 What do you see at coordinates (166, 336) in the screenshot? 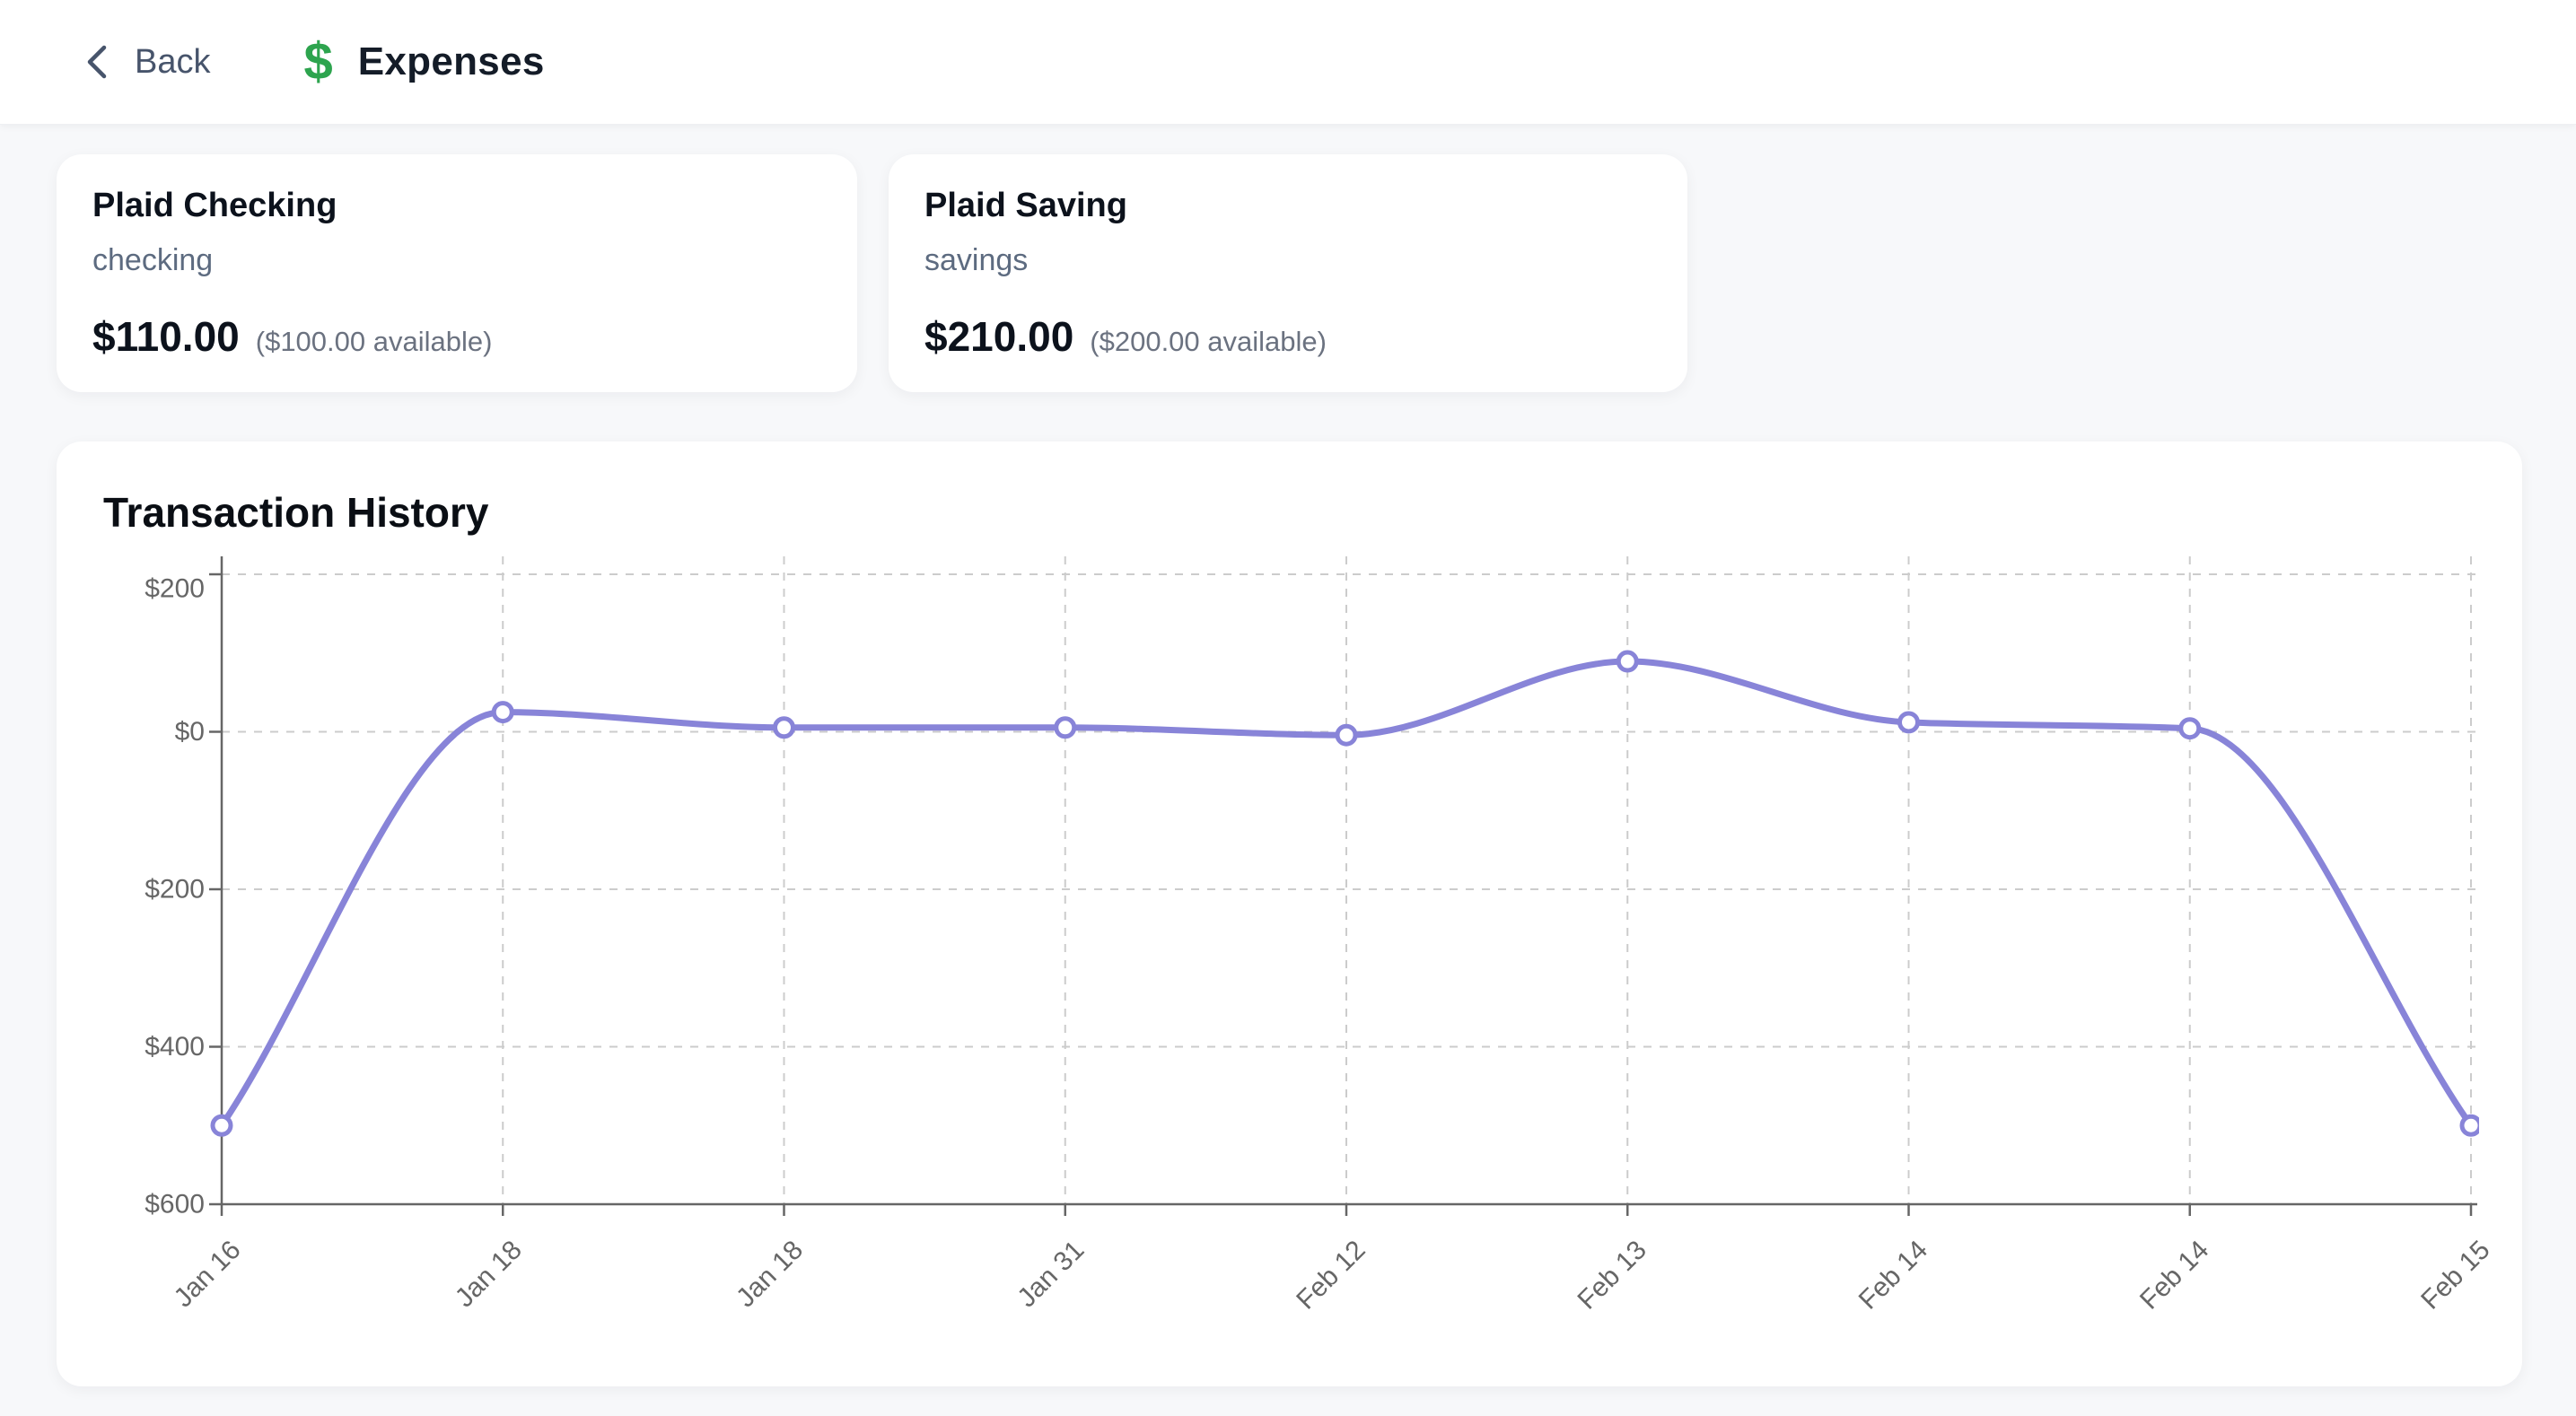
I see `account-balance: $110.00` at bounding box center [166, 336].